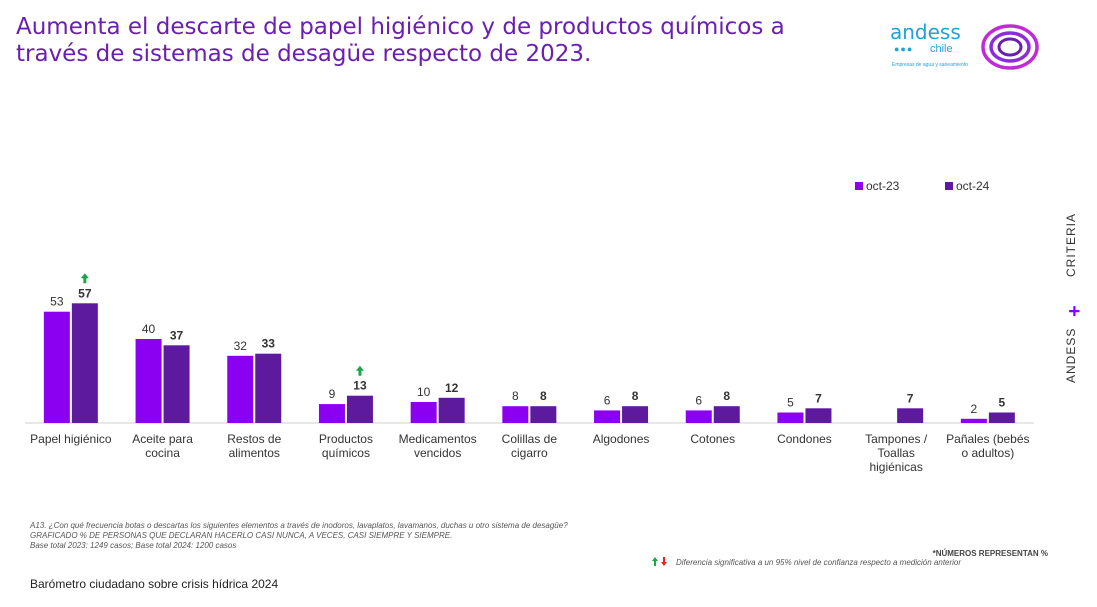 This screenshot has height=607, width=1097. Describe the element at coordinates (659, 561) in the screenshot. I see `significance-arrows-icon` at that location.